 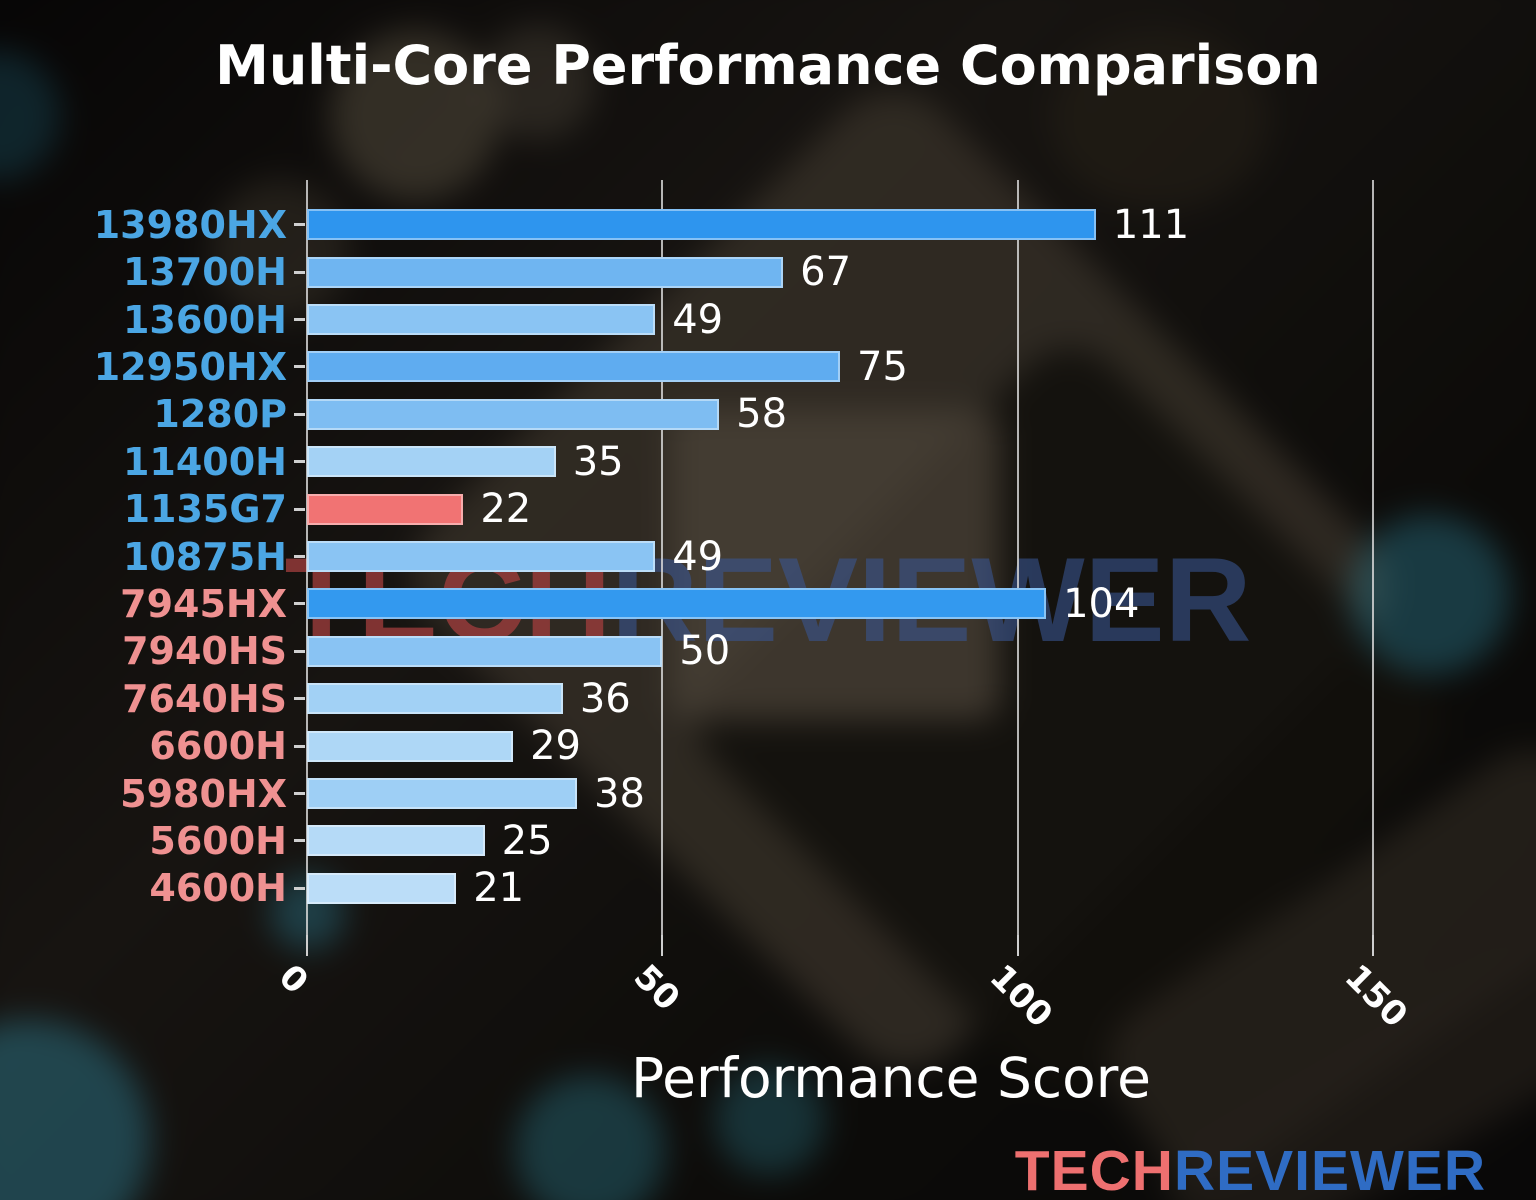 I want to click on category-label: 1135G7, so click(x=205, y=509).